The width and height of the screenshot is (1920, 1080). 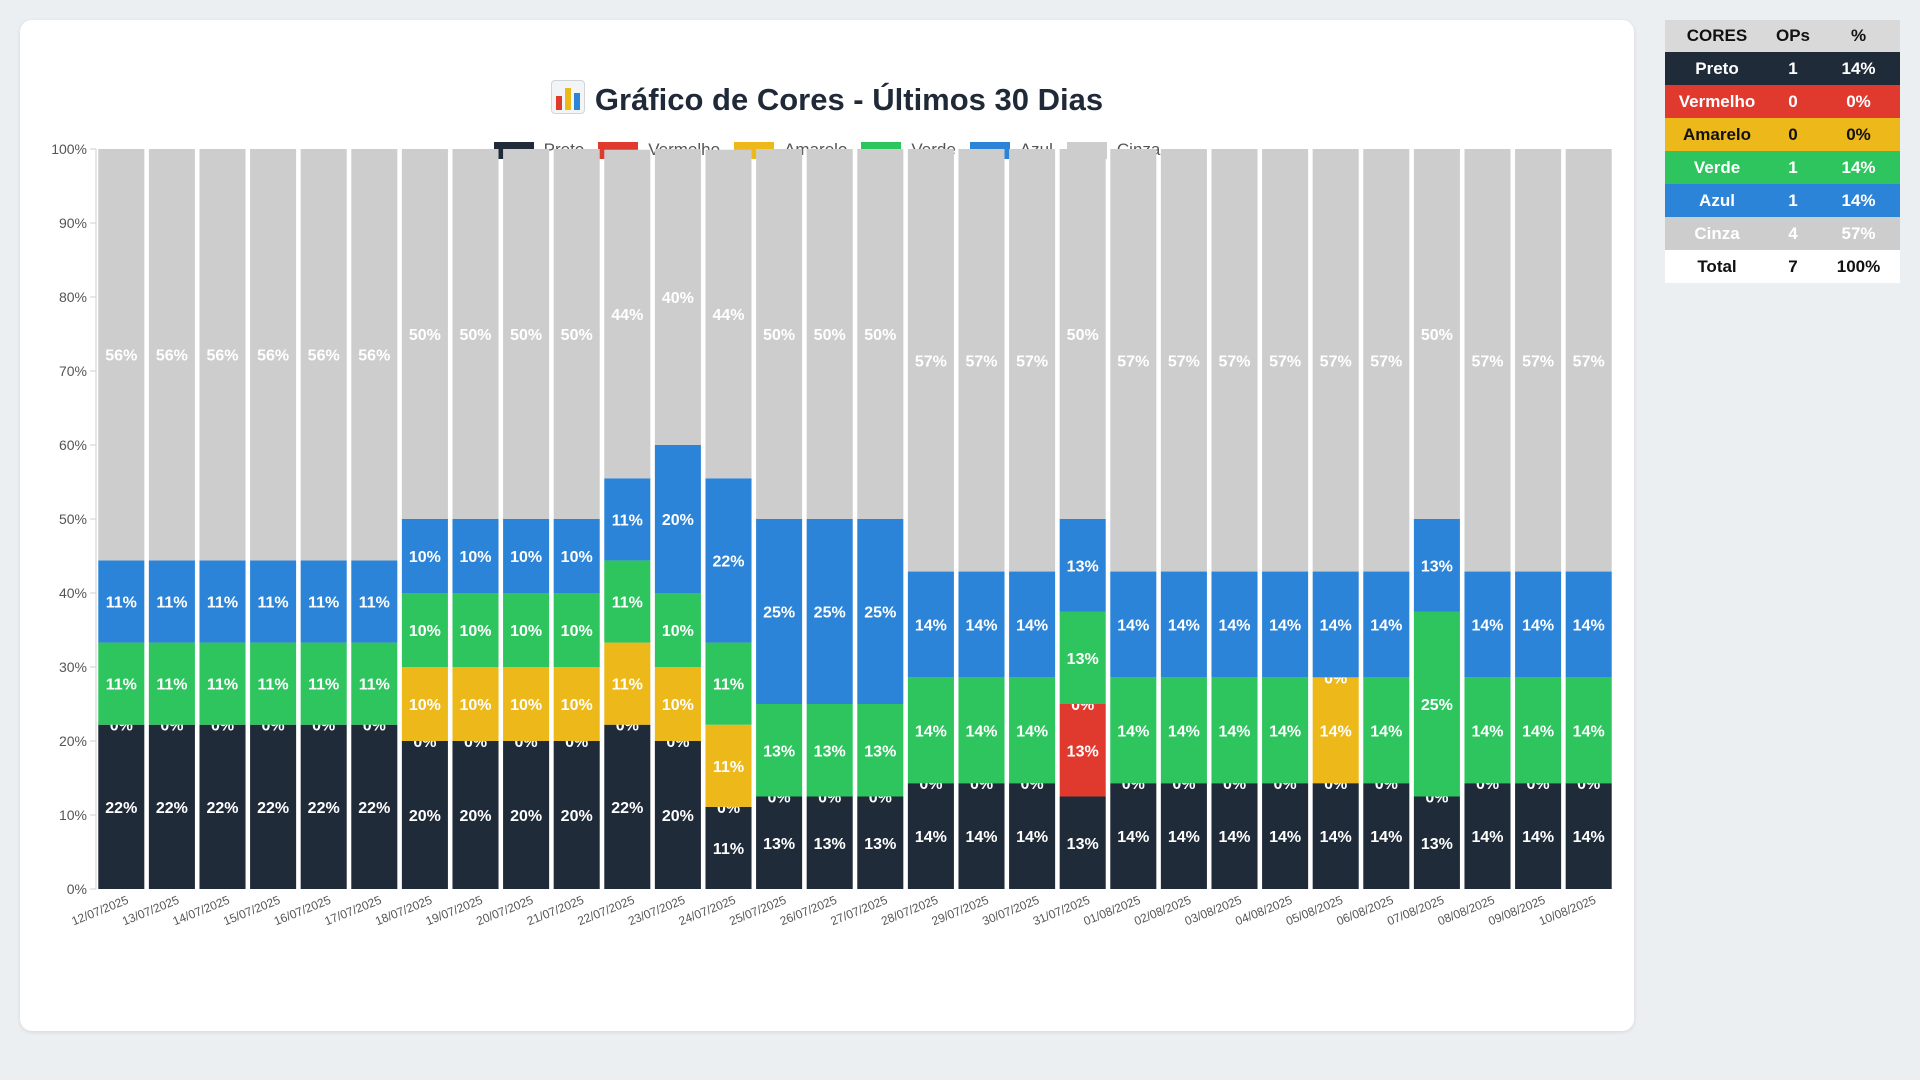 What do you see at coordinates (808, 911) in the screenshot?
I see `x-tick-label: 26/07/2025` at bounding box center [808, 911].